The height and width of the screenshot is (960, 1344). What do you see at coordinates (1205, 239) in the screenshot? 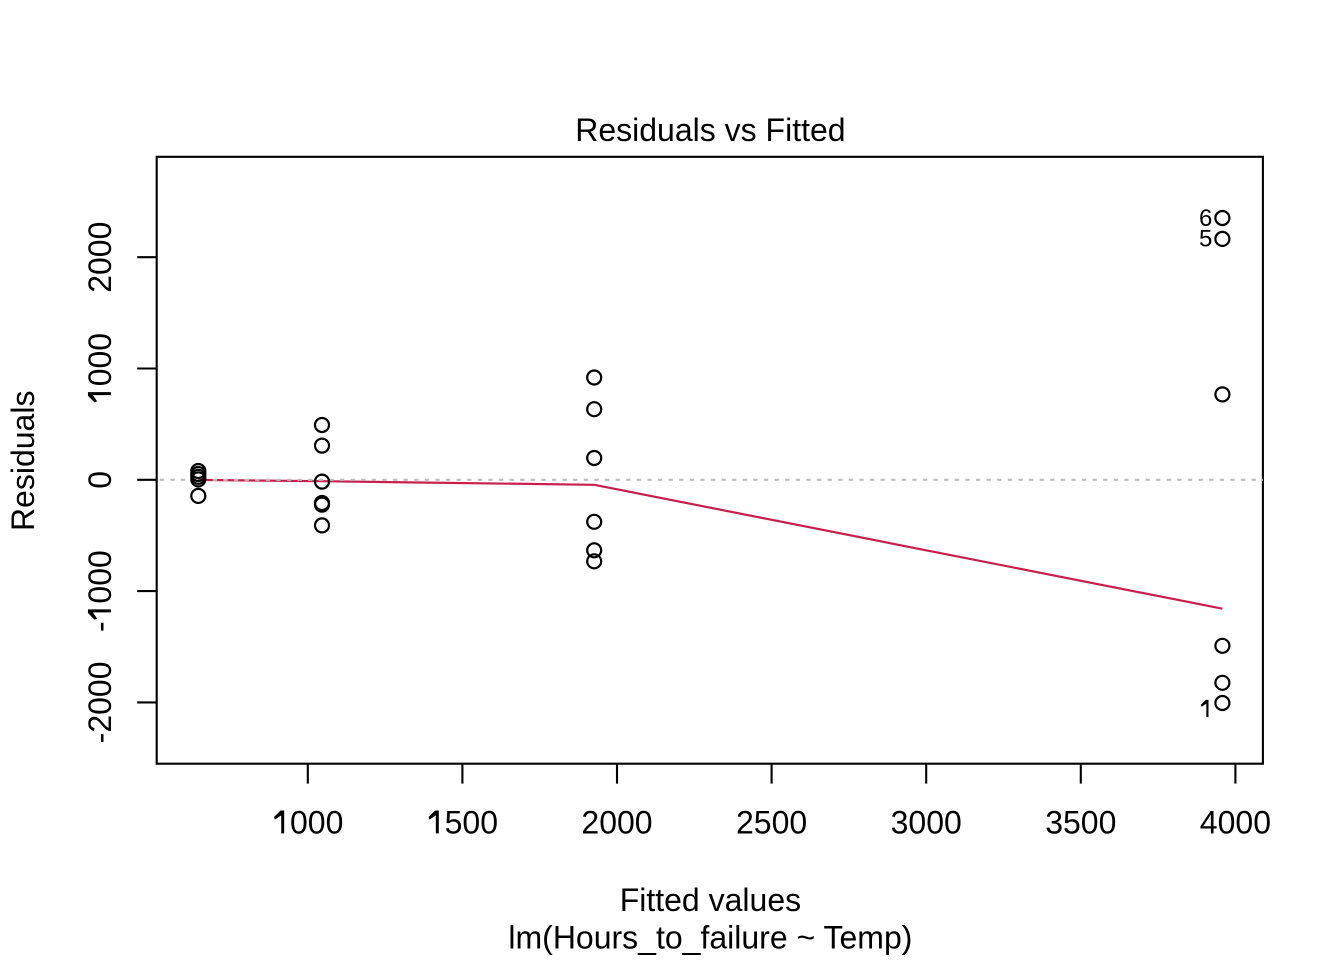
I see `svg-text: 5` at bounding box center [1205, 239].